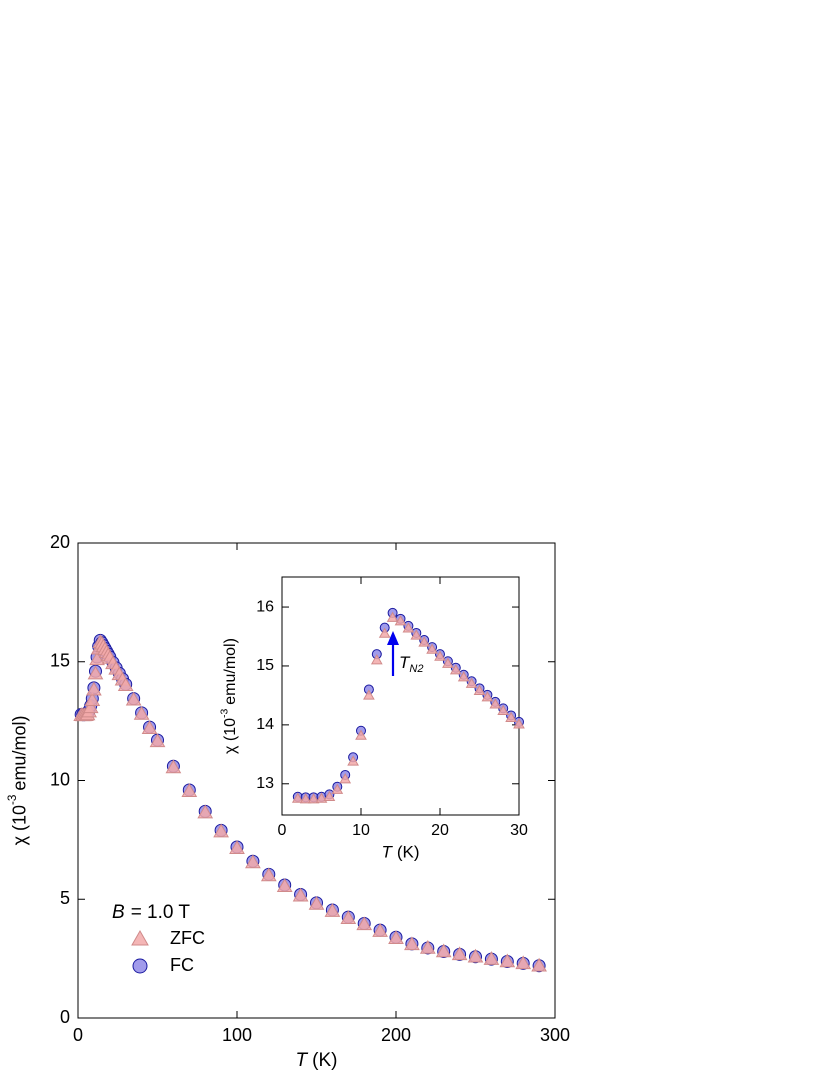 This screenshot has width=830, height=1075. Describe the element at coordinates (393, 638) in the screenshot. I see `arrow-head` at that location.